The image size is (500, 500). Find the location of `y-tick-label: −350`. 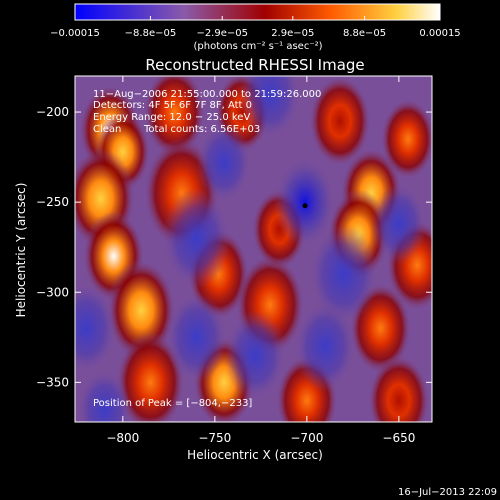

y-tick-label: −350 is located at coordinates (52, 382).